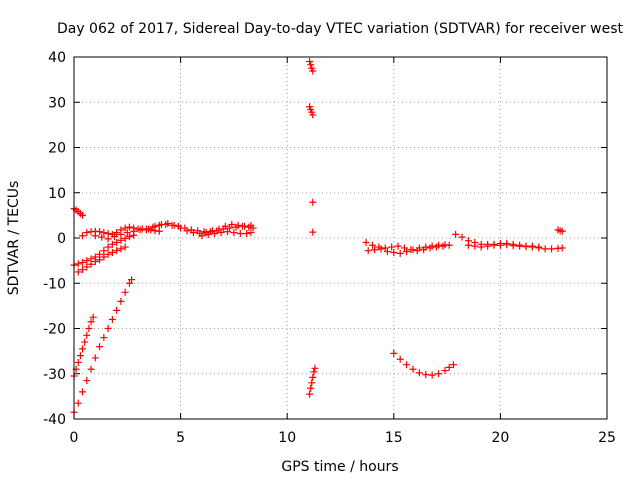  Describe the element at coordinates (180, 438) in the screenshot. I see `x-tick-label: 5` at that location.